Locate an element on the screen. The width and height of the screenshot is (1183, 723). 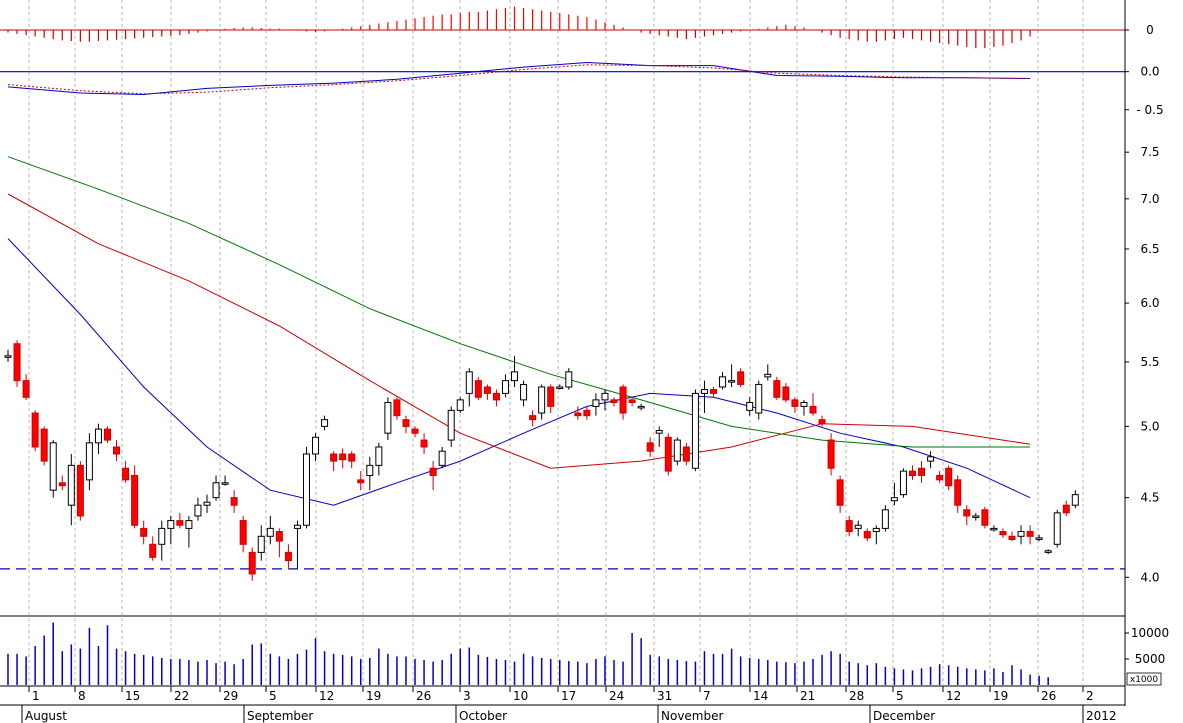
price-tick-label: 5.0 is located at coordinates (1149, 426).